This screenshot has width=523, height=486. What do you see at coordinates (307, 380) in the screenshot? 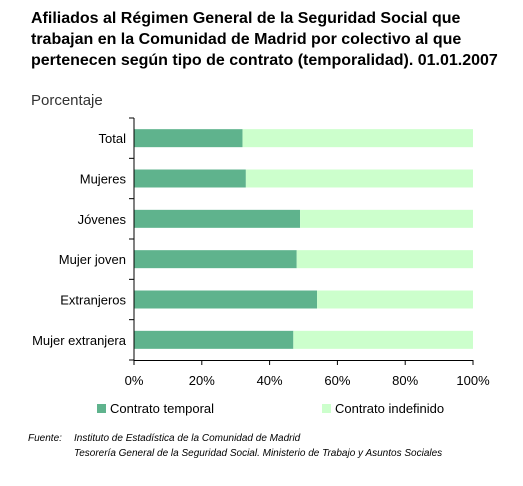
I see `tick-labels: 0% 20% 40% 60% 80% 100%` at bounding box center [307, 380].